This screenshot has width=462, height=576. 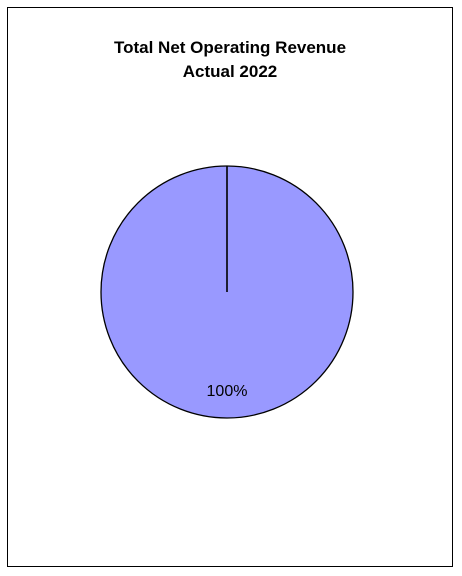 I want to click on chart-title-line-1: Total Net Operating Revenue, so click(x=230, y=47).